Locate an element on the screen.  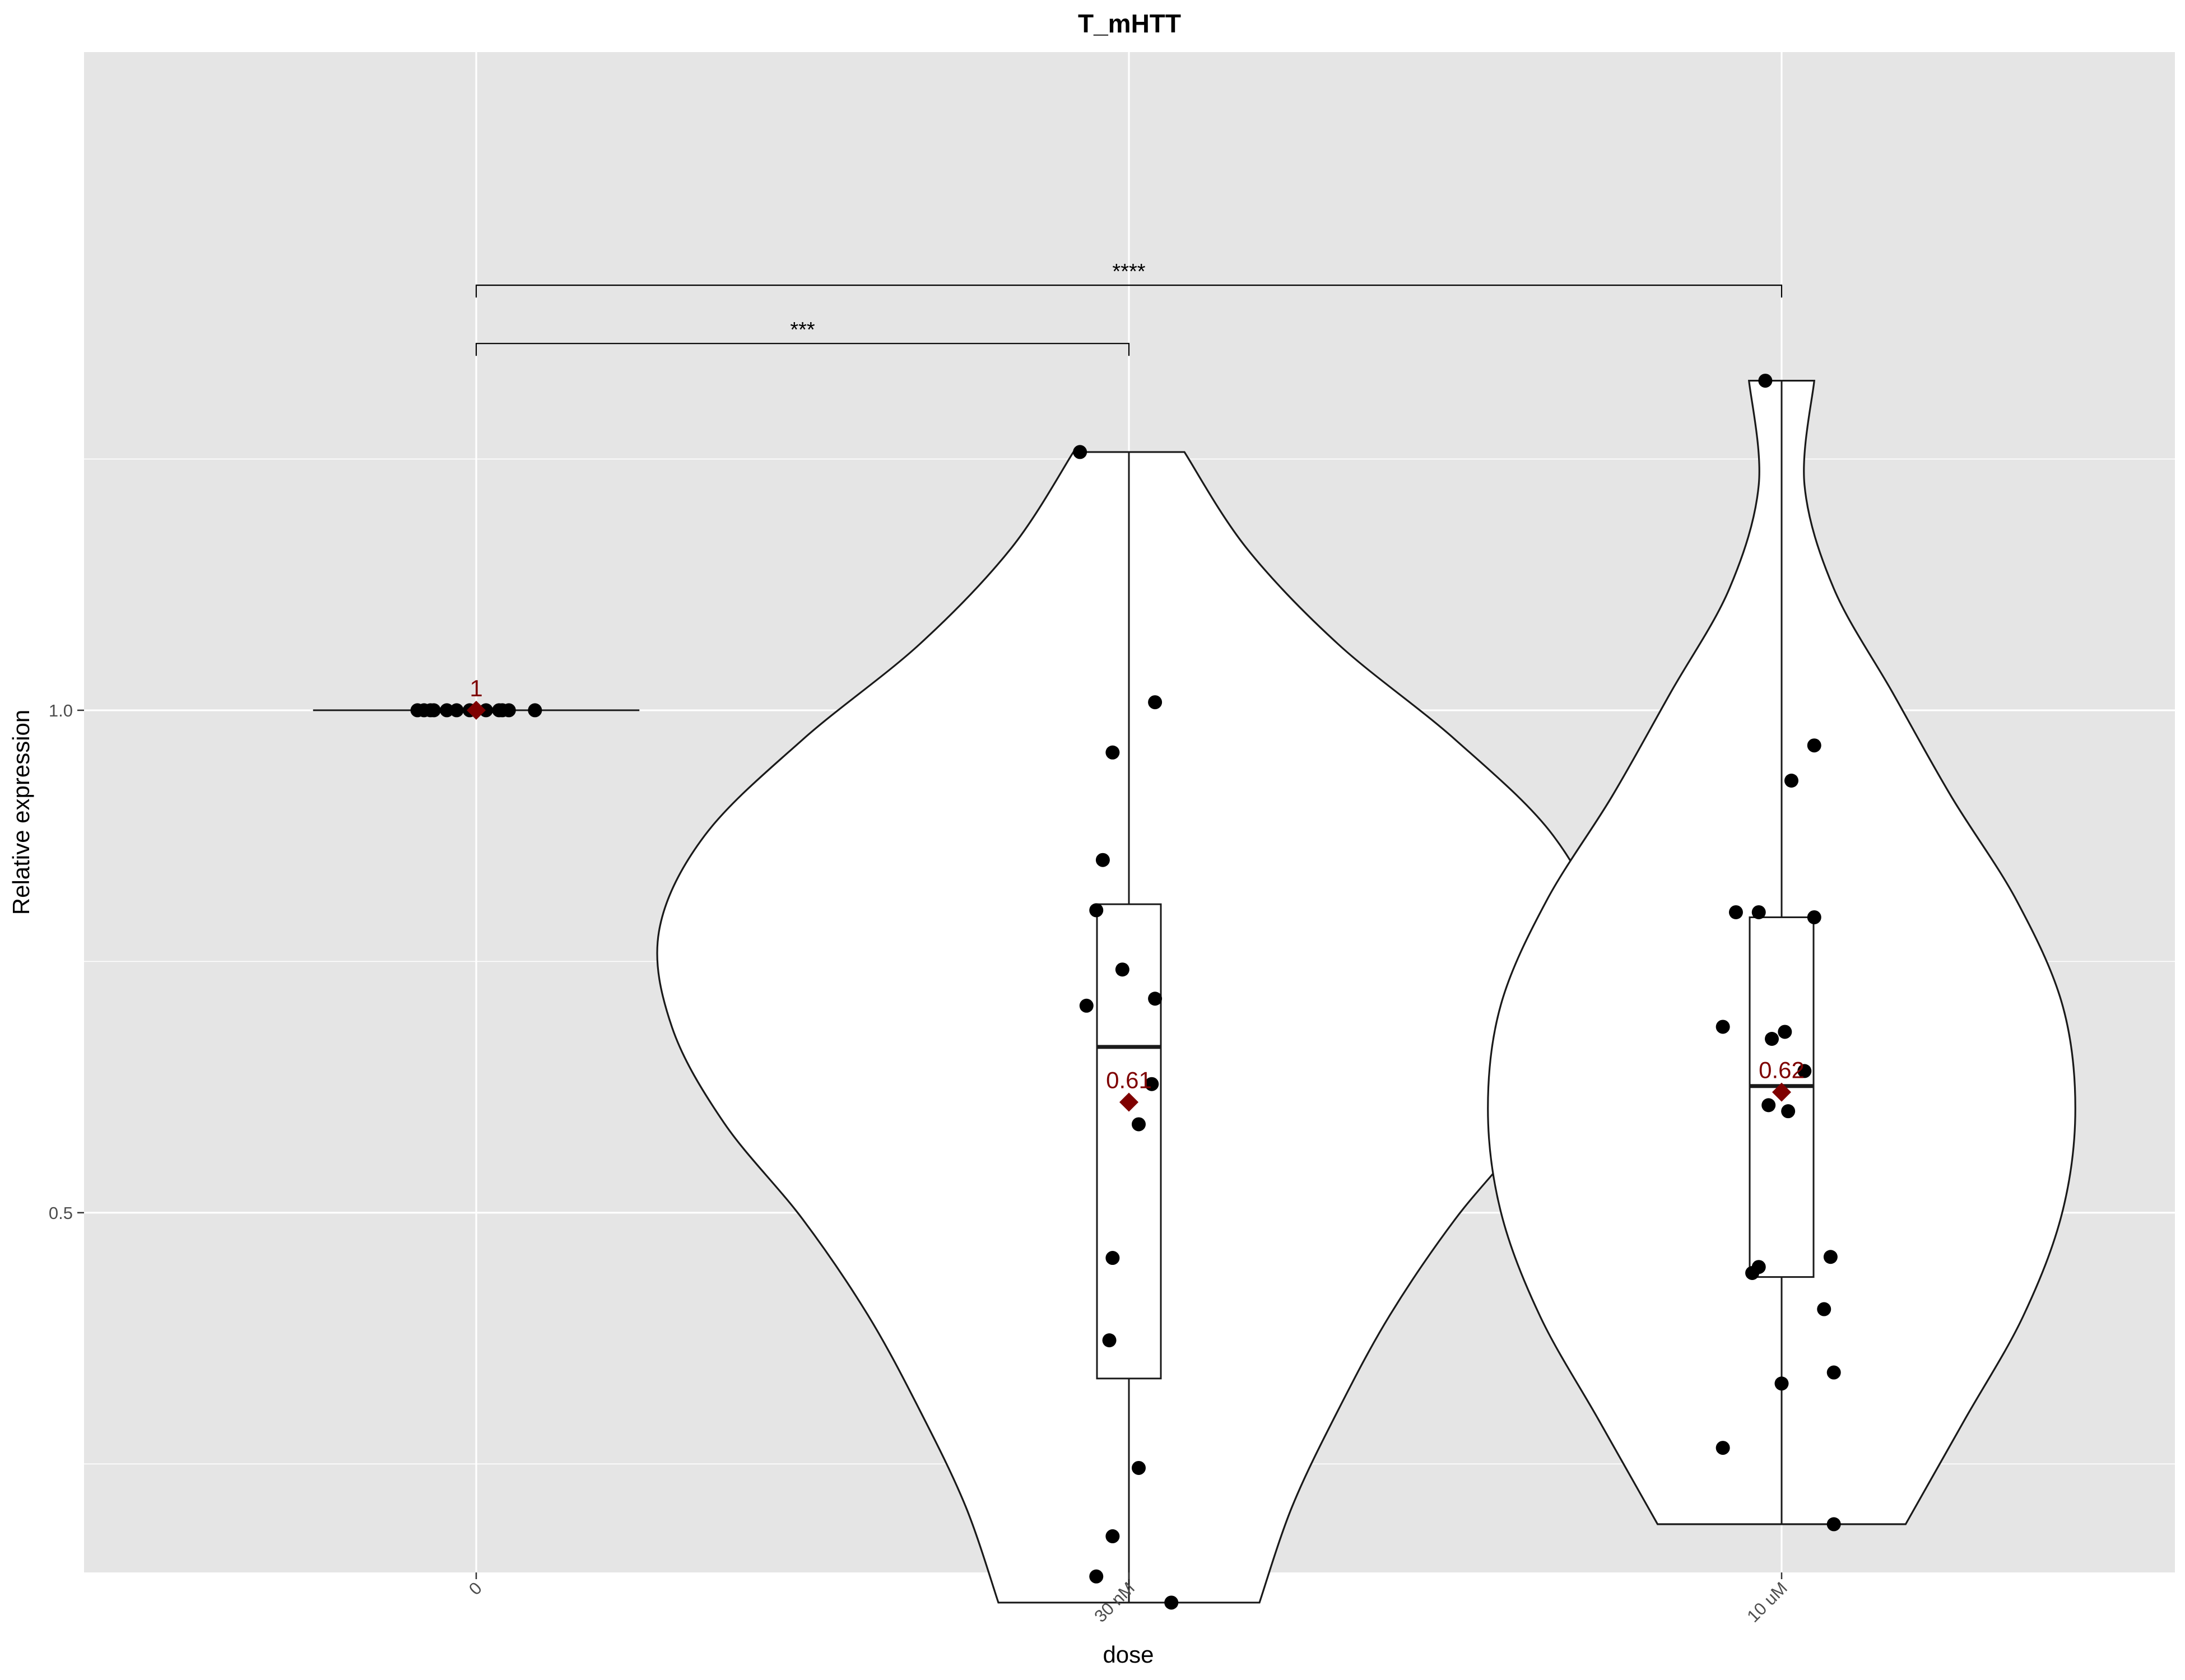
significance-label: *** is located at coordinates (802, 330).